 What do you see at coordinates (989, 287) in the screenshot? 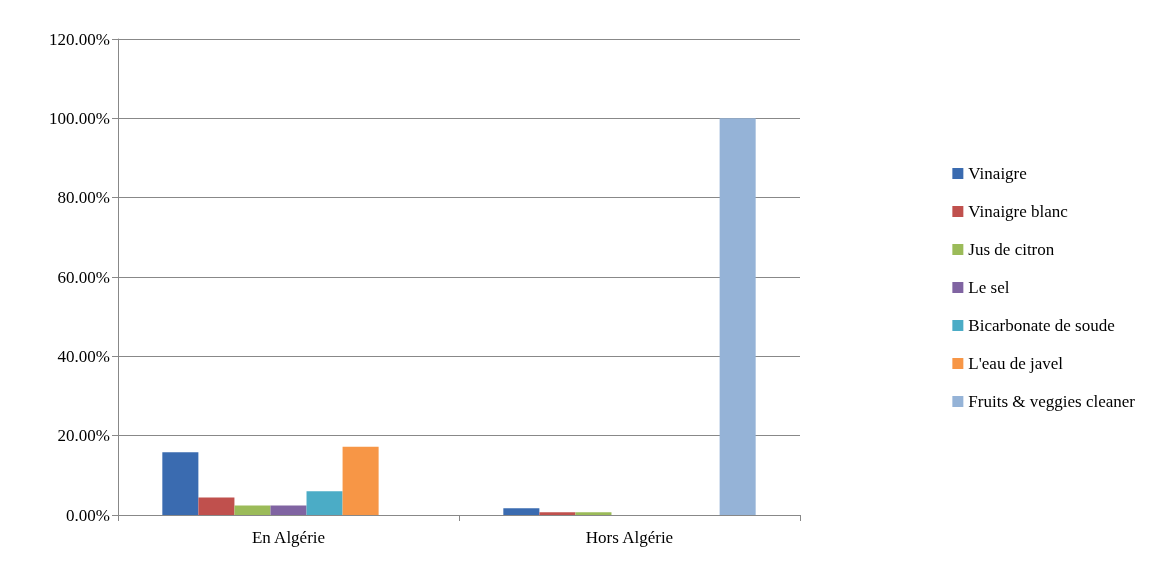
I see `legend-label: Le sel` at bounding box center [989, 287].